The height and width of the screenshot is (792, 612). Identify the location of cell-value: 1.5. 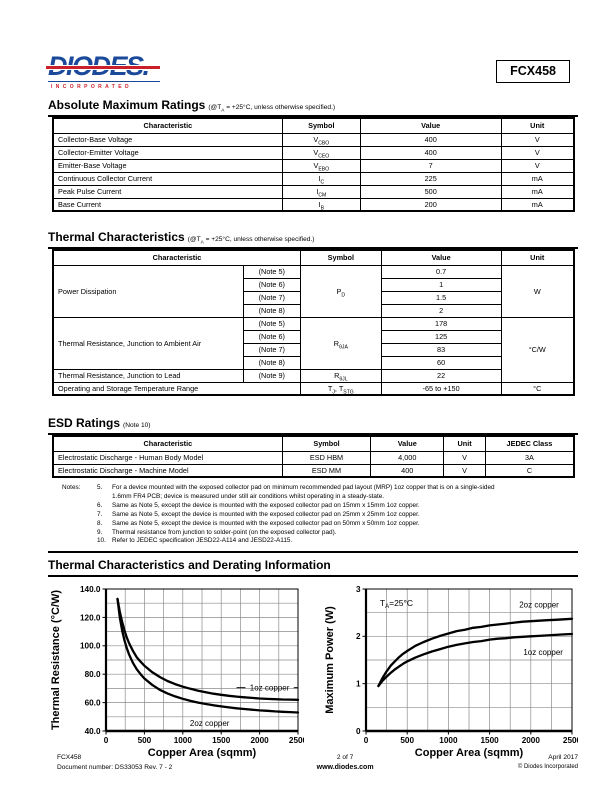
(441, 297).